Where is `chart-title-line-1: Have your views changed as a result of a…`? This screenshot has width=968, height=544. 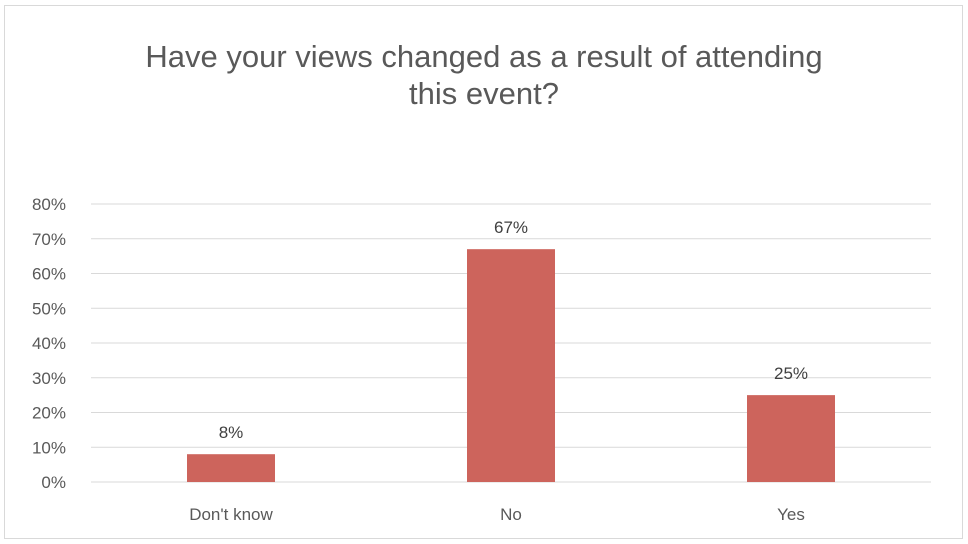 chart-title-line-1: Have your views changed as a result of a… is located at coordinates (484, 56).